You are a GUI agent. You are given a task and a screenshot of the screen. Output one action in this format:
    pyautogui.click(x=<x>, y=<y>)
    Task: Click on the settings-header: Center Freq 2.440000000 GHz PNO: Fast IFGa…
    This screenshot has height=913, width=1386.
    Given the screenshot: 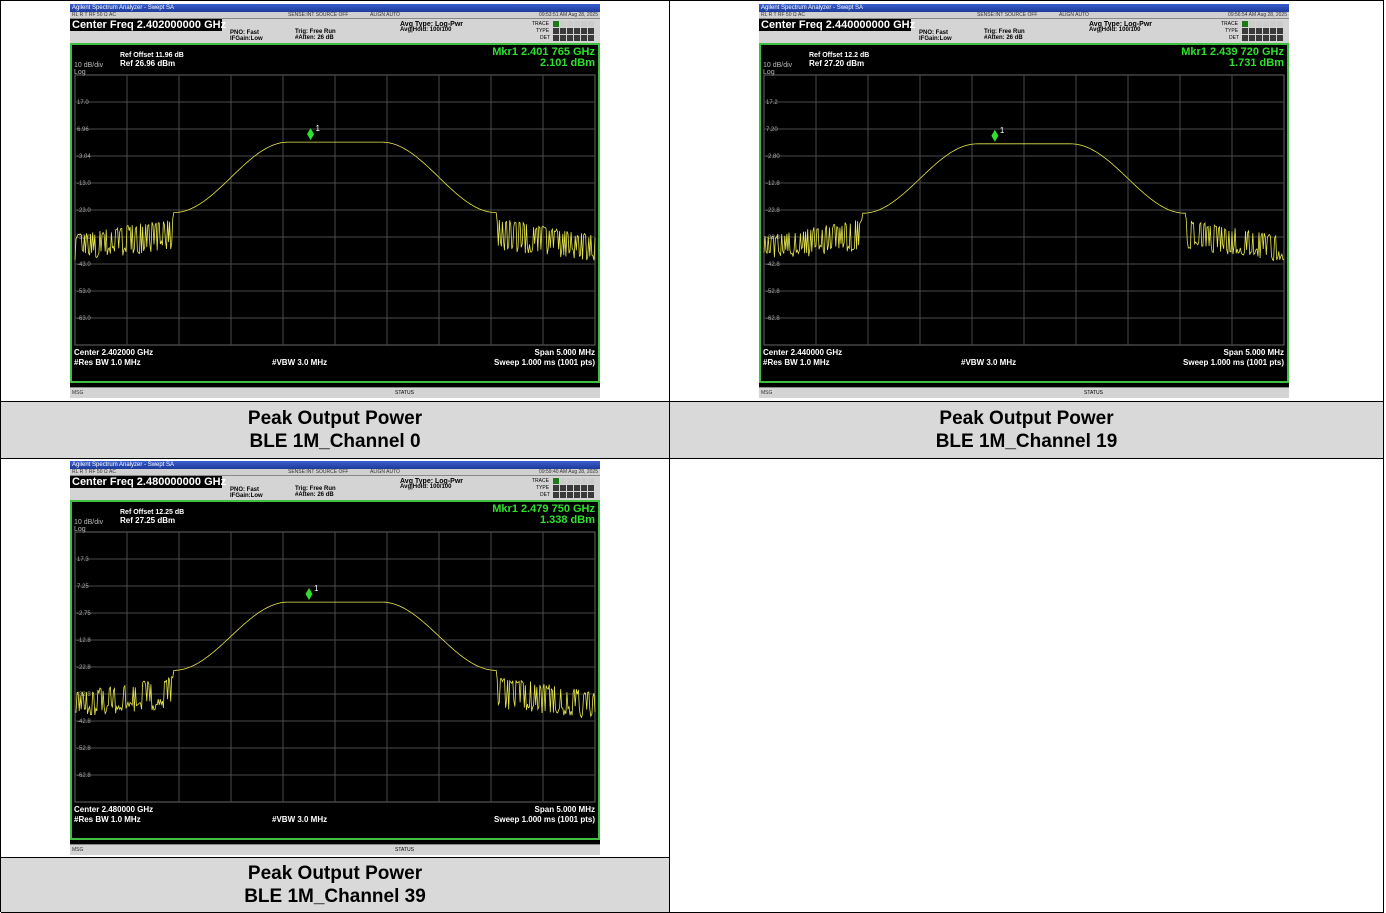 What is the action you would take?
    pyautogui.click(x=1024, y=31)
    